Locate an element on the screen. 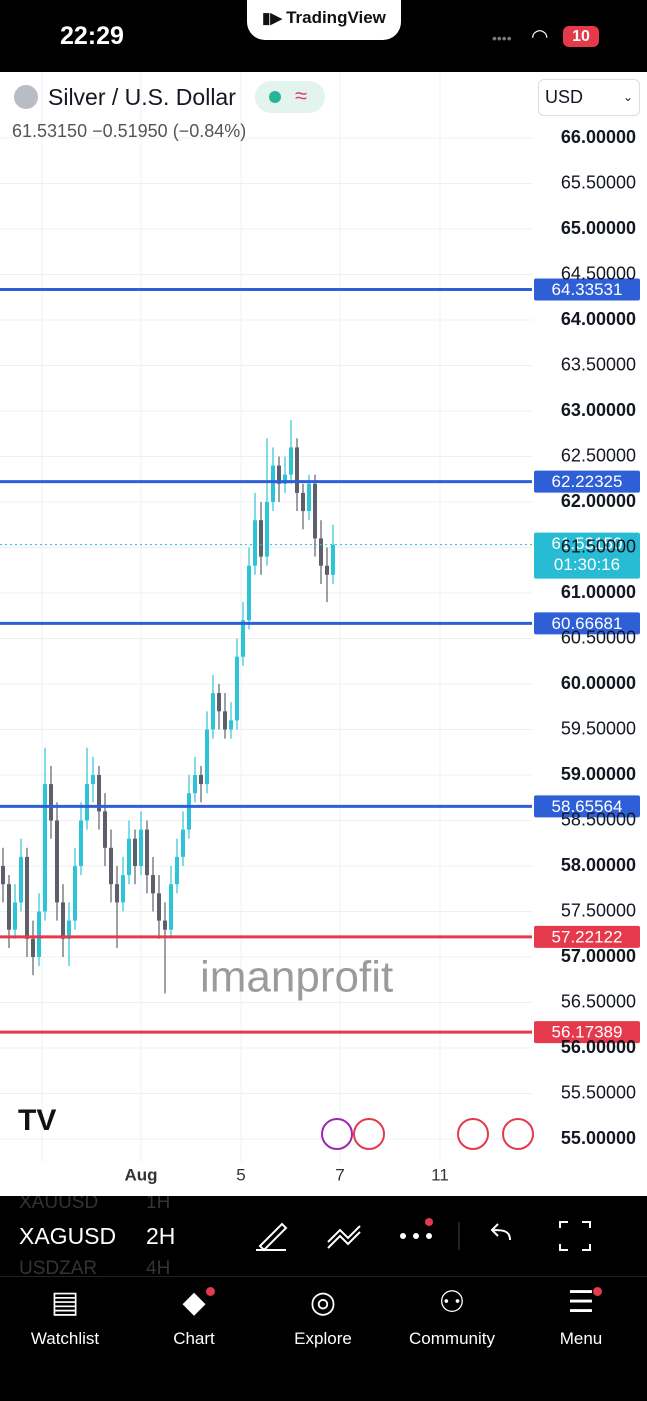  price-tick-label: 63.50000 is located at coordinates (598, 364).